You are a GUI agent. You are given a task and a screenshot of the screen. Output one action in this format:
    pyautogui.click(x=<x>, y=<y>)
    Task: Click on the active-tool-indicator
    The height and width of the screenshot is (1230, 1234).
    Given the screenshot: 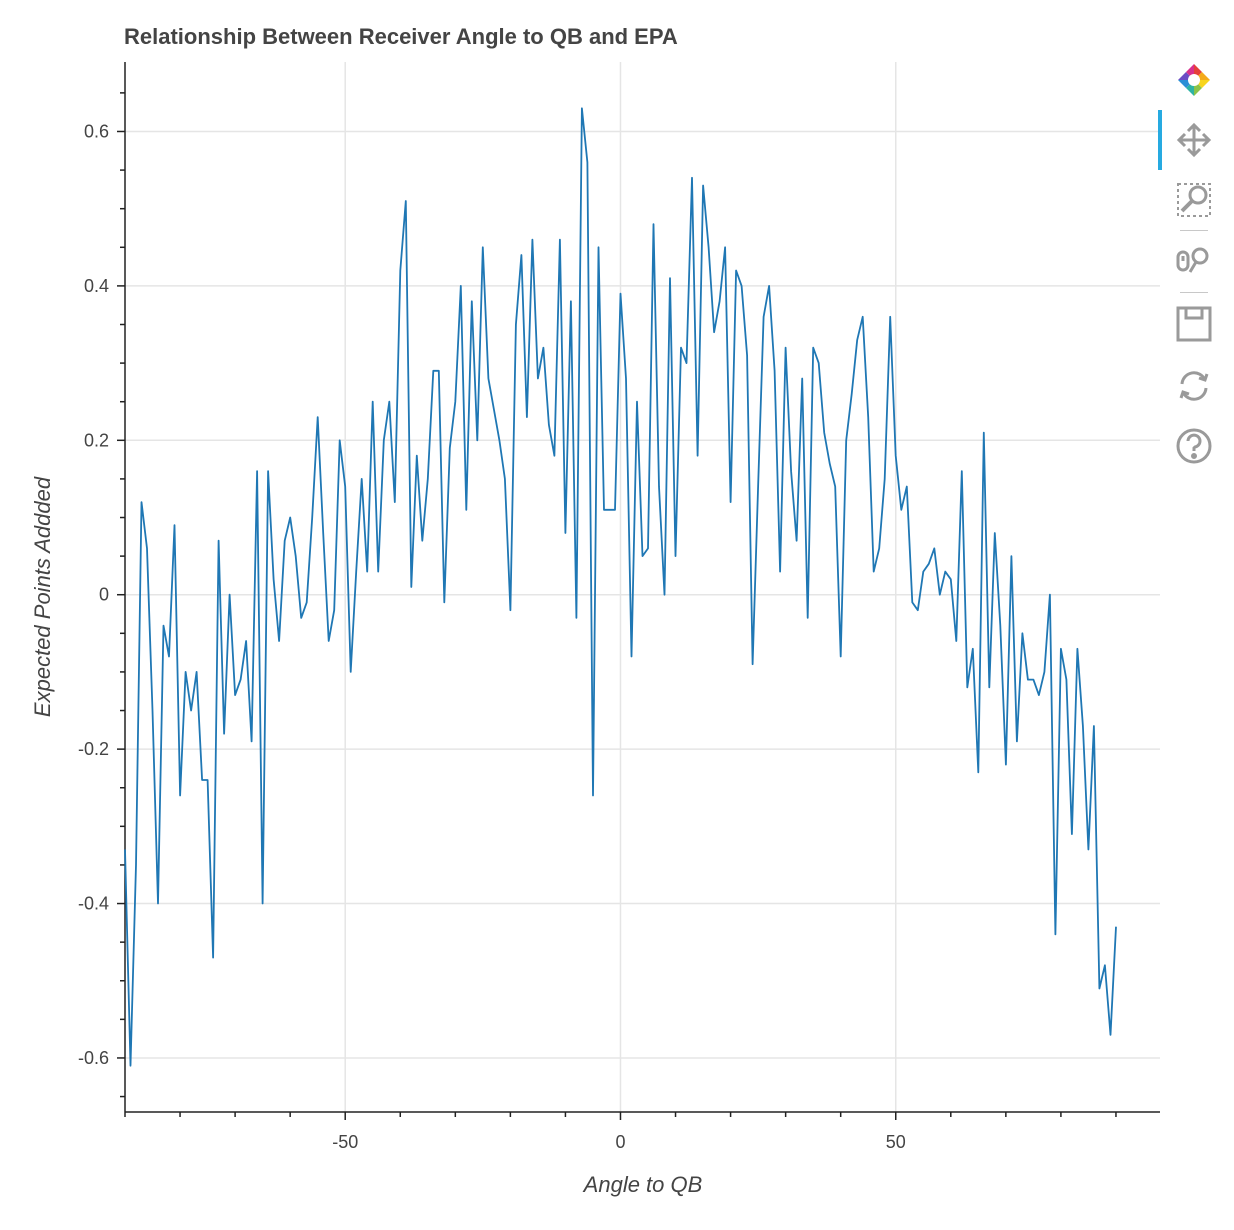 What is the action you would take?
    pyautogui.click(x=1160, y=140)
    